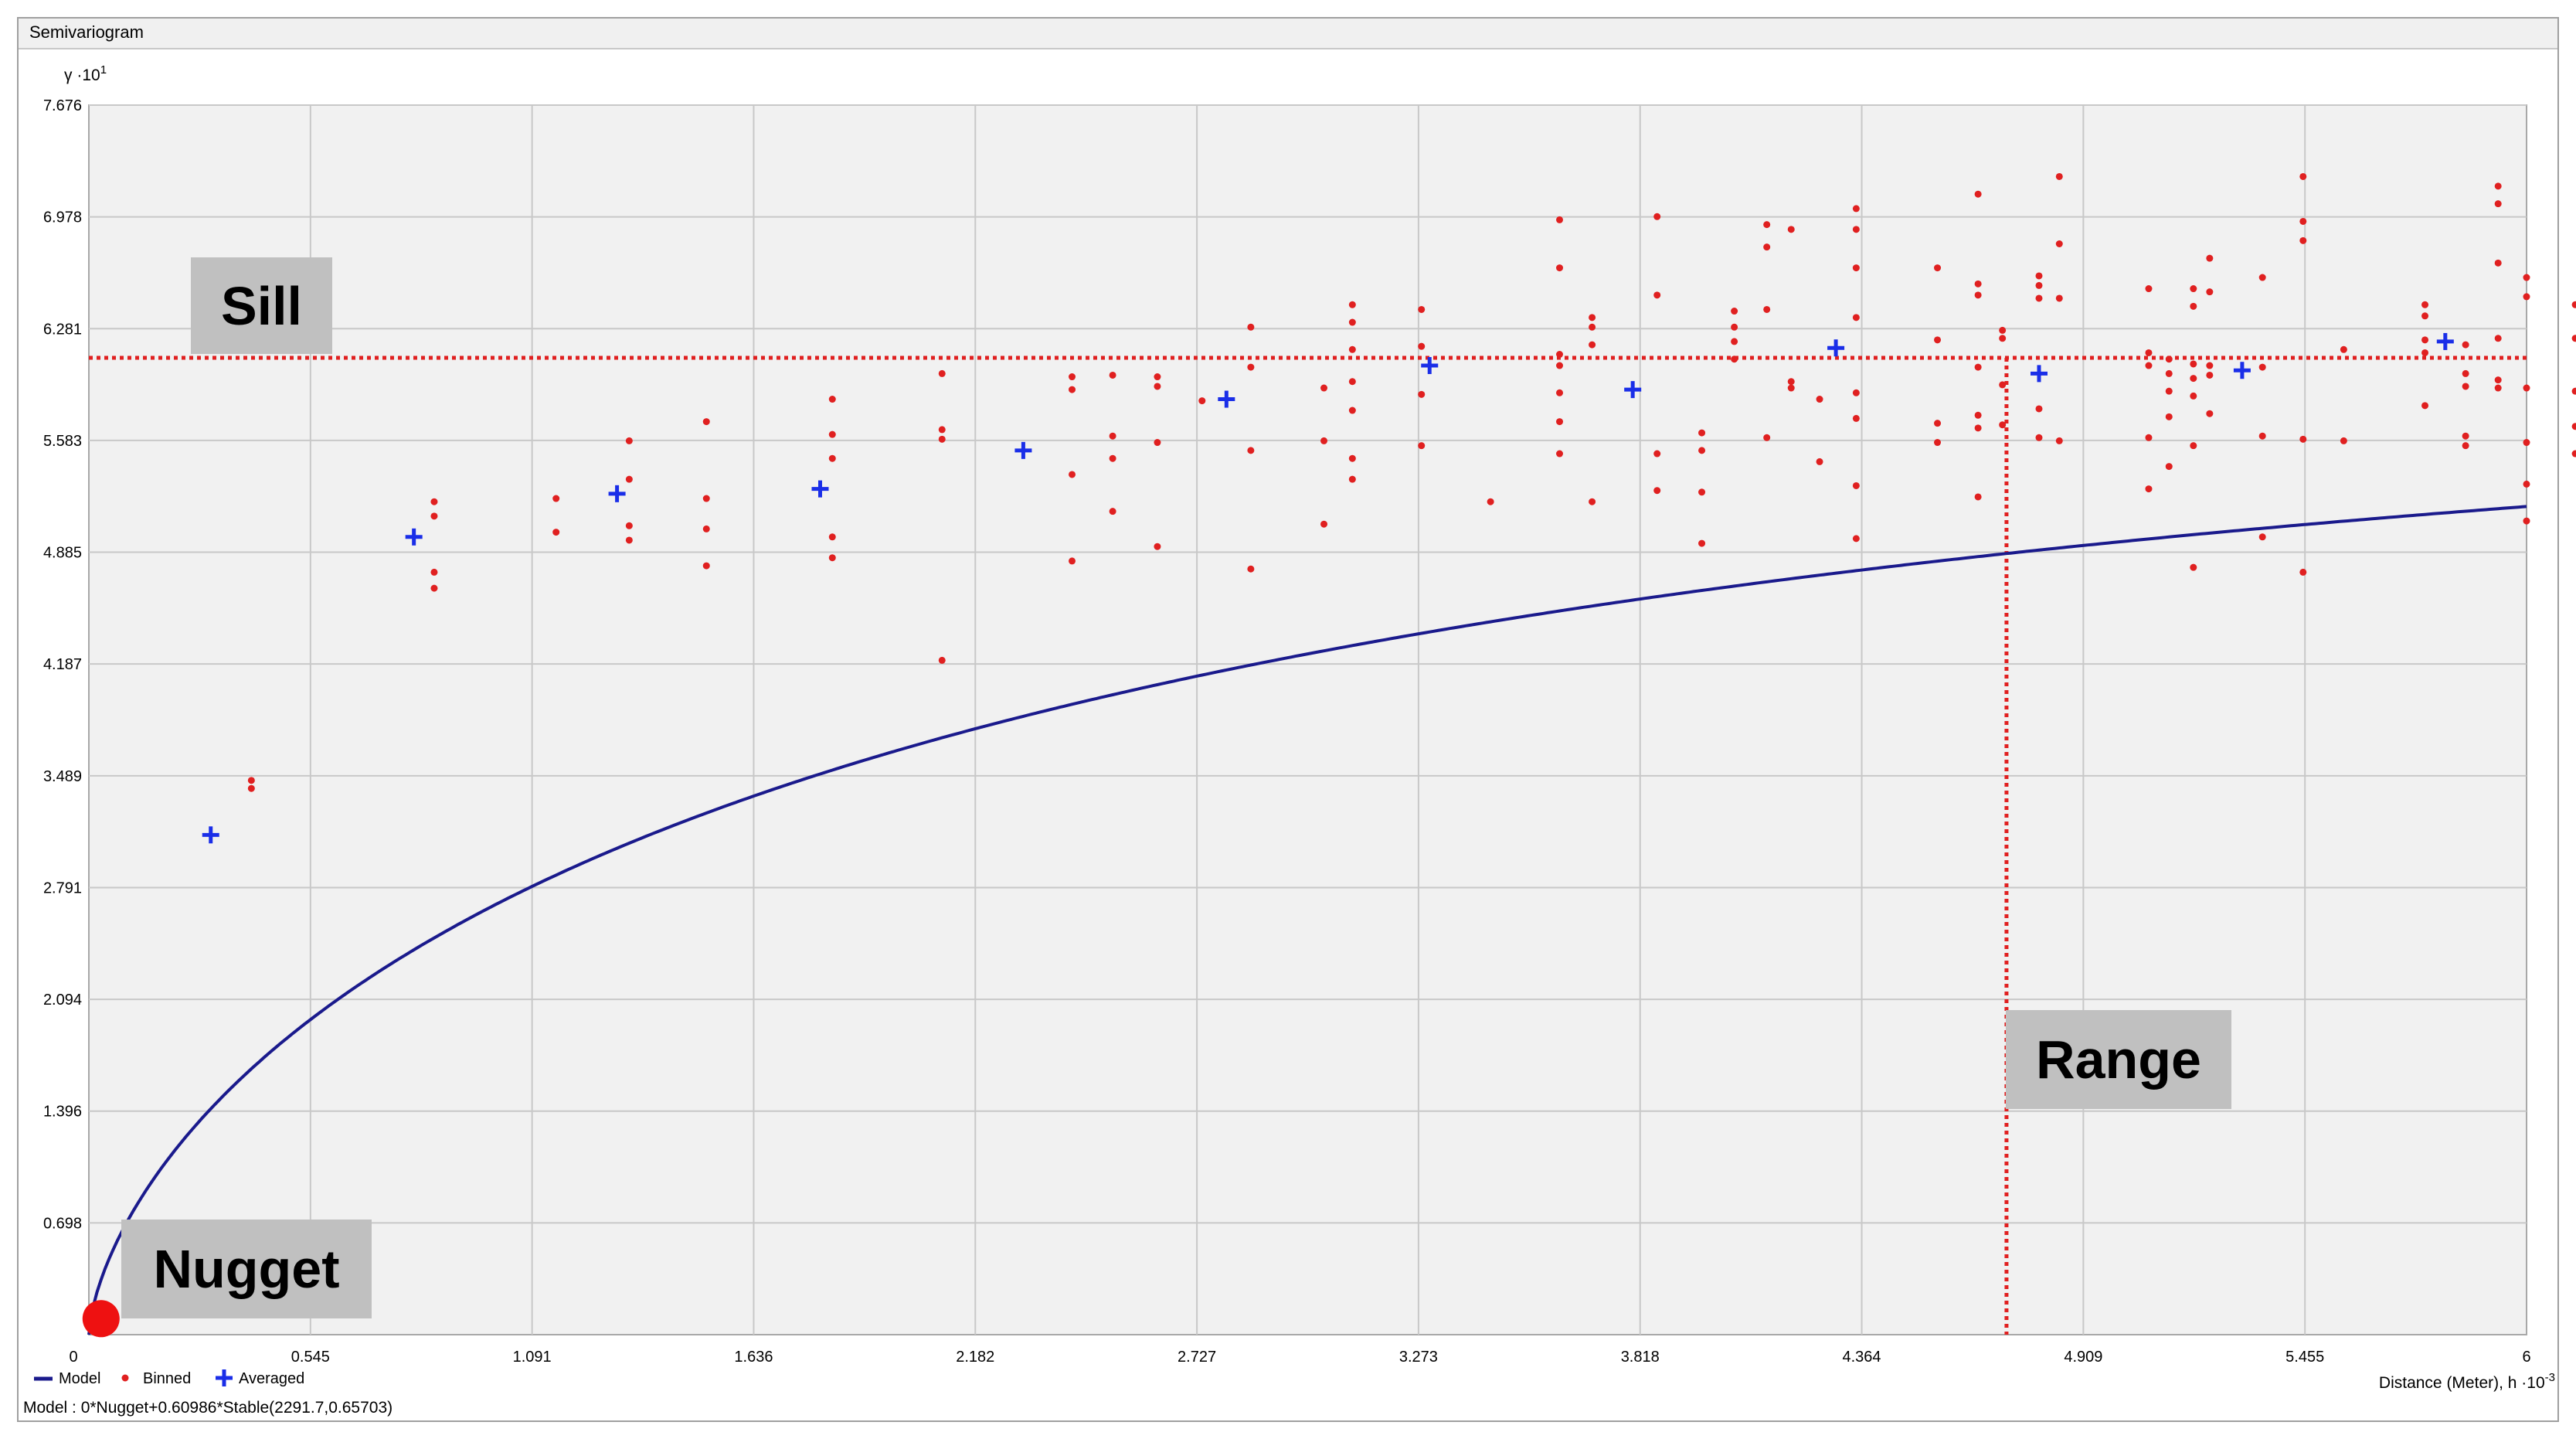  I want to click on legend-binned-swatch, so click(125, 1378).